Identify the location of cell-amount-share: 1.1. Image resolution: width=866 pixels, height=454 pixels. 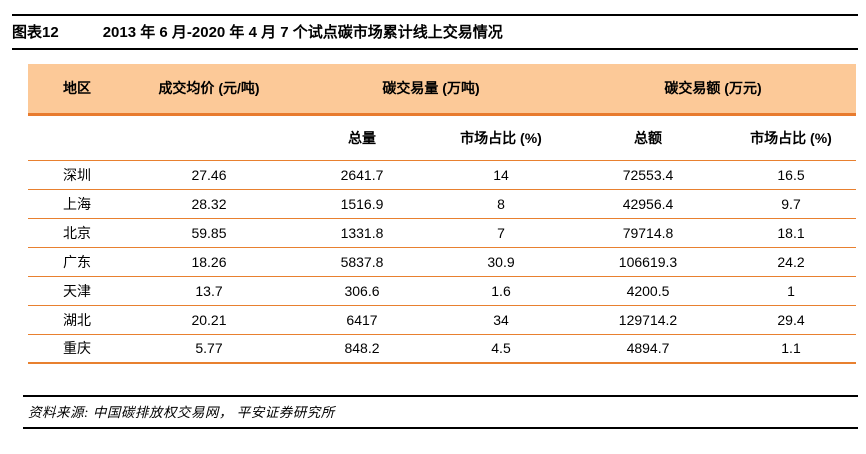
(791, 349).